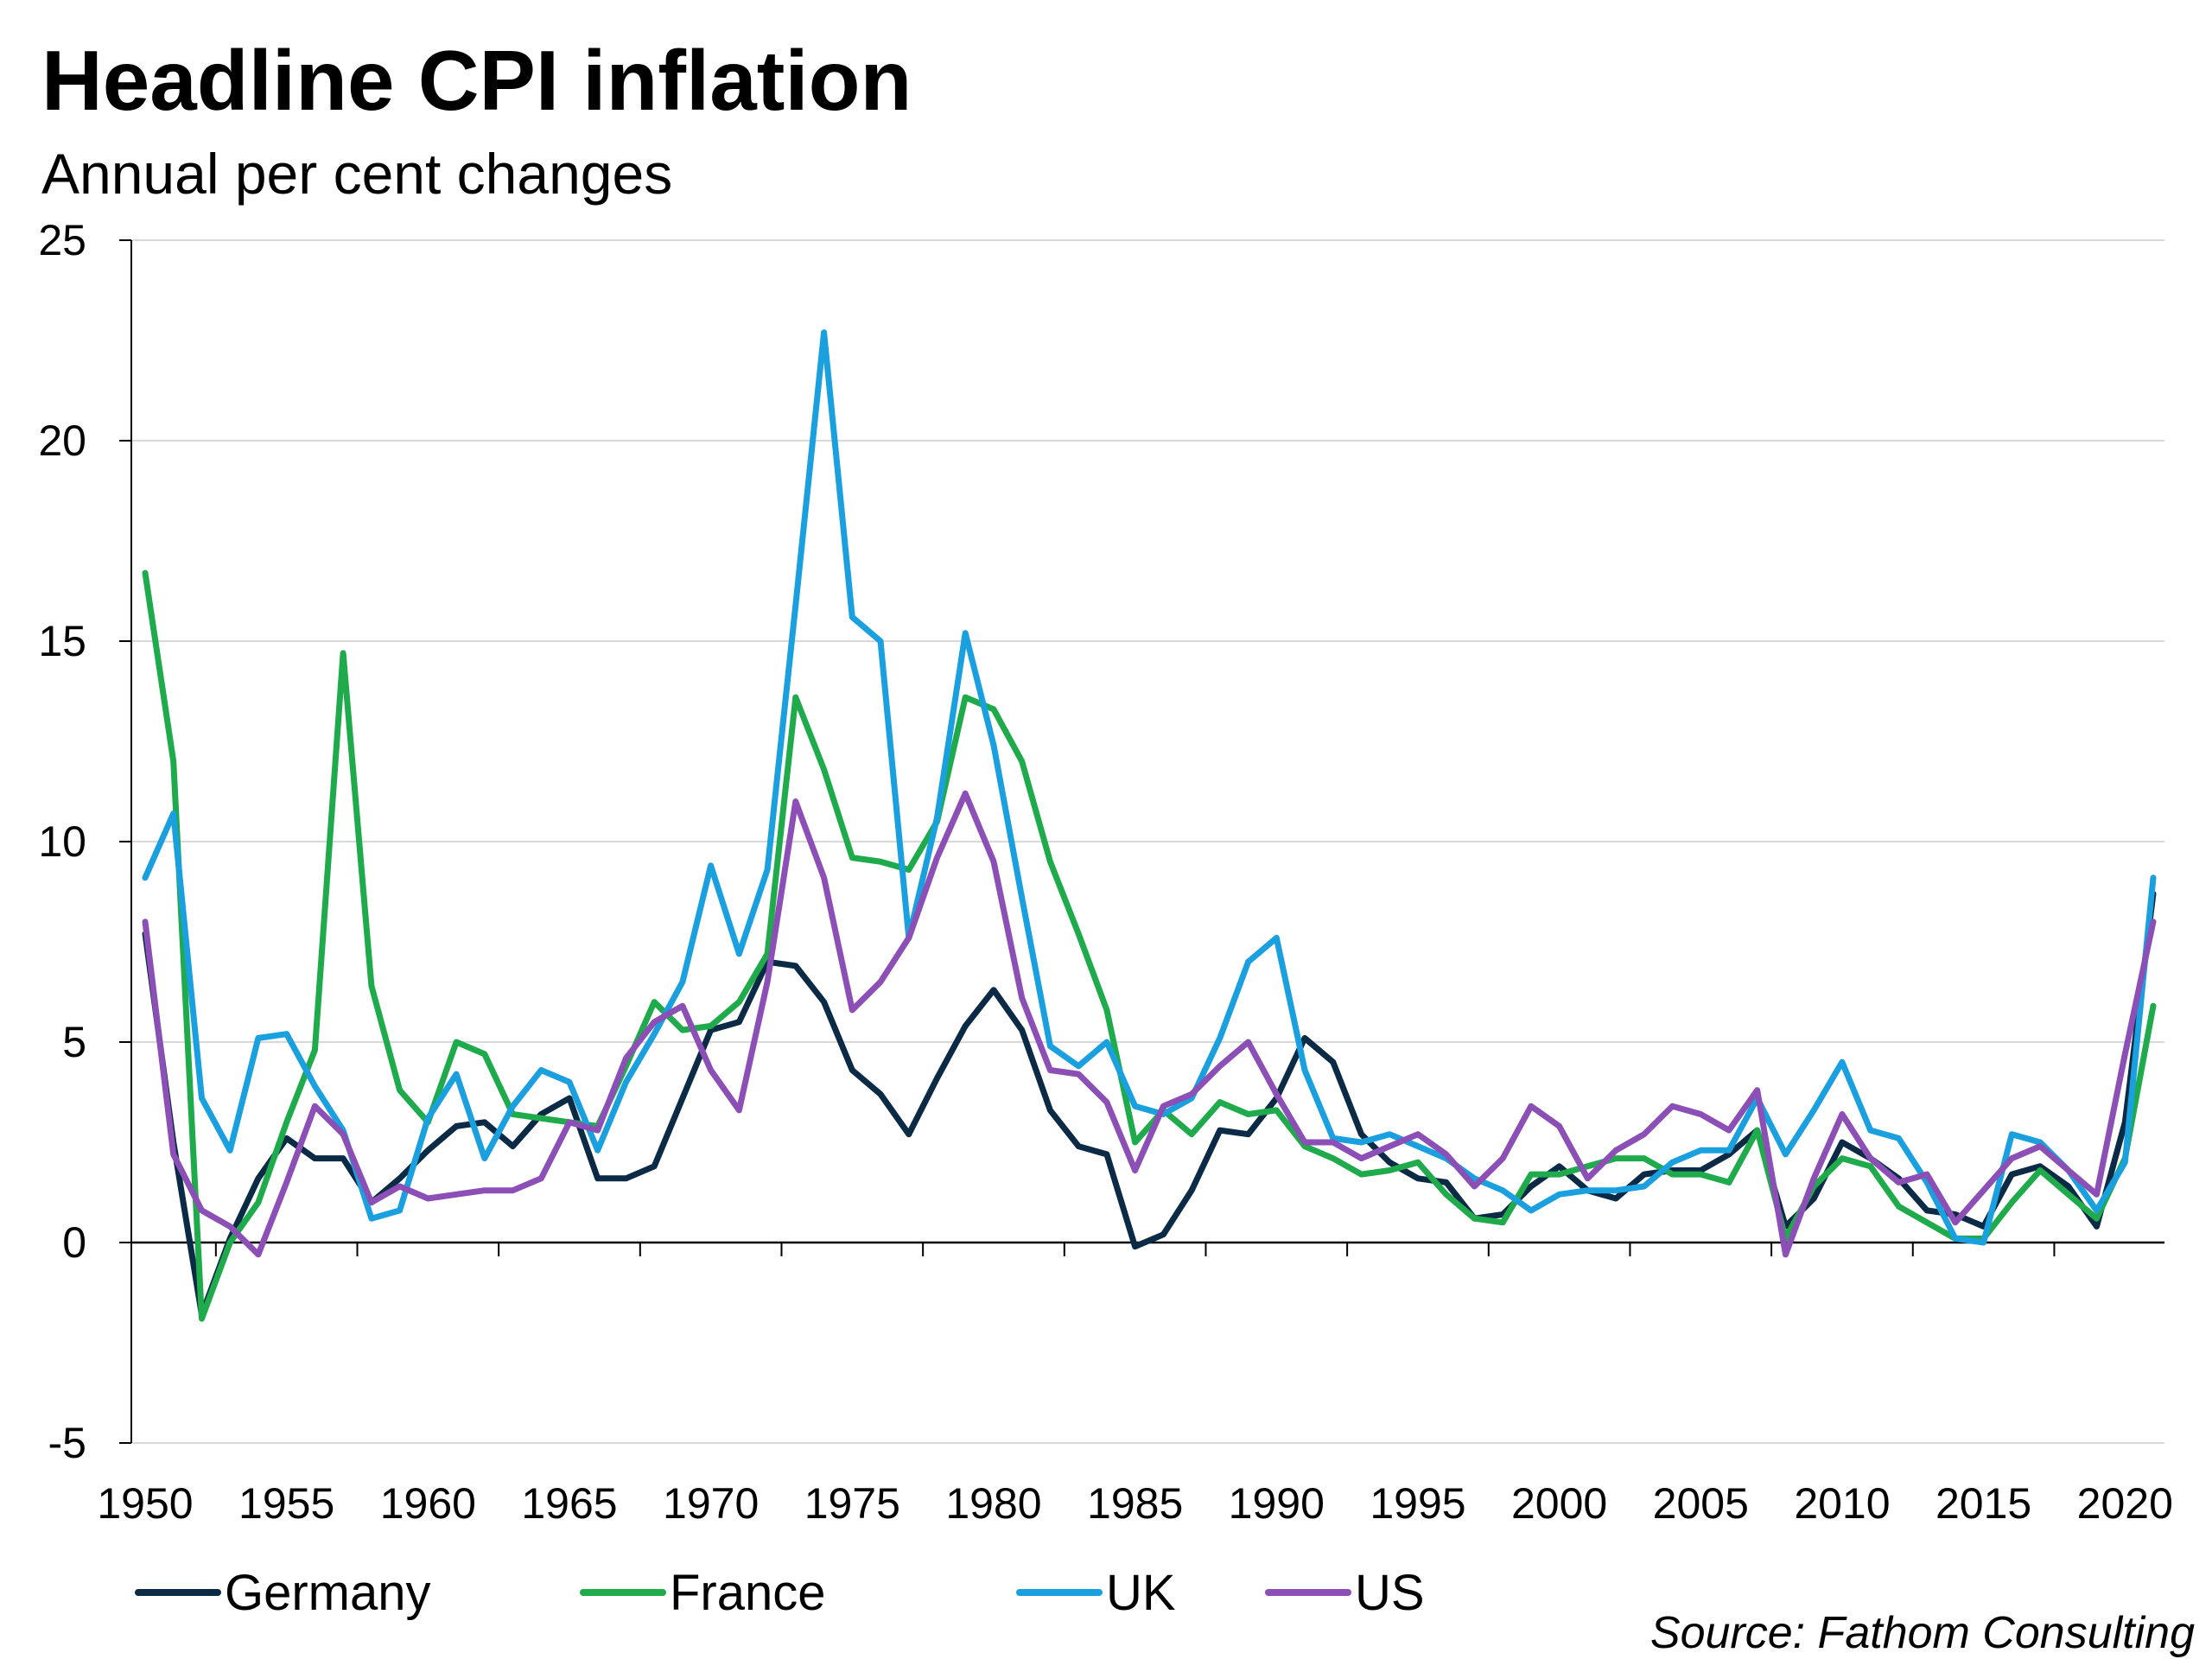 Image resolution: width=2212 pixels, height=1659 pixels. What do you see at coordinates (328, 1593) in the screenshot?
I see `legend-label-germany: Germany` at bounding box center [328, 1593].